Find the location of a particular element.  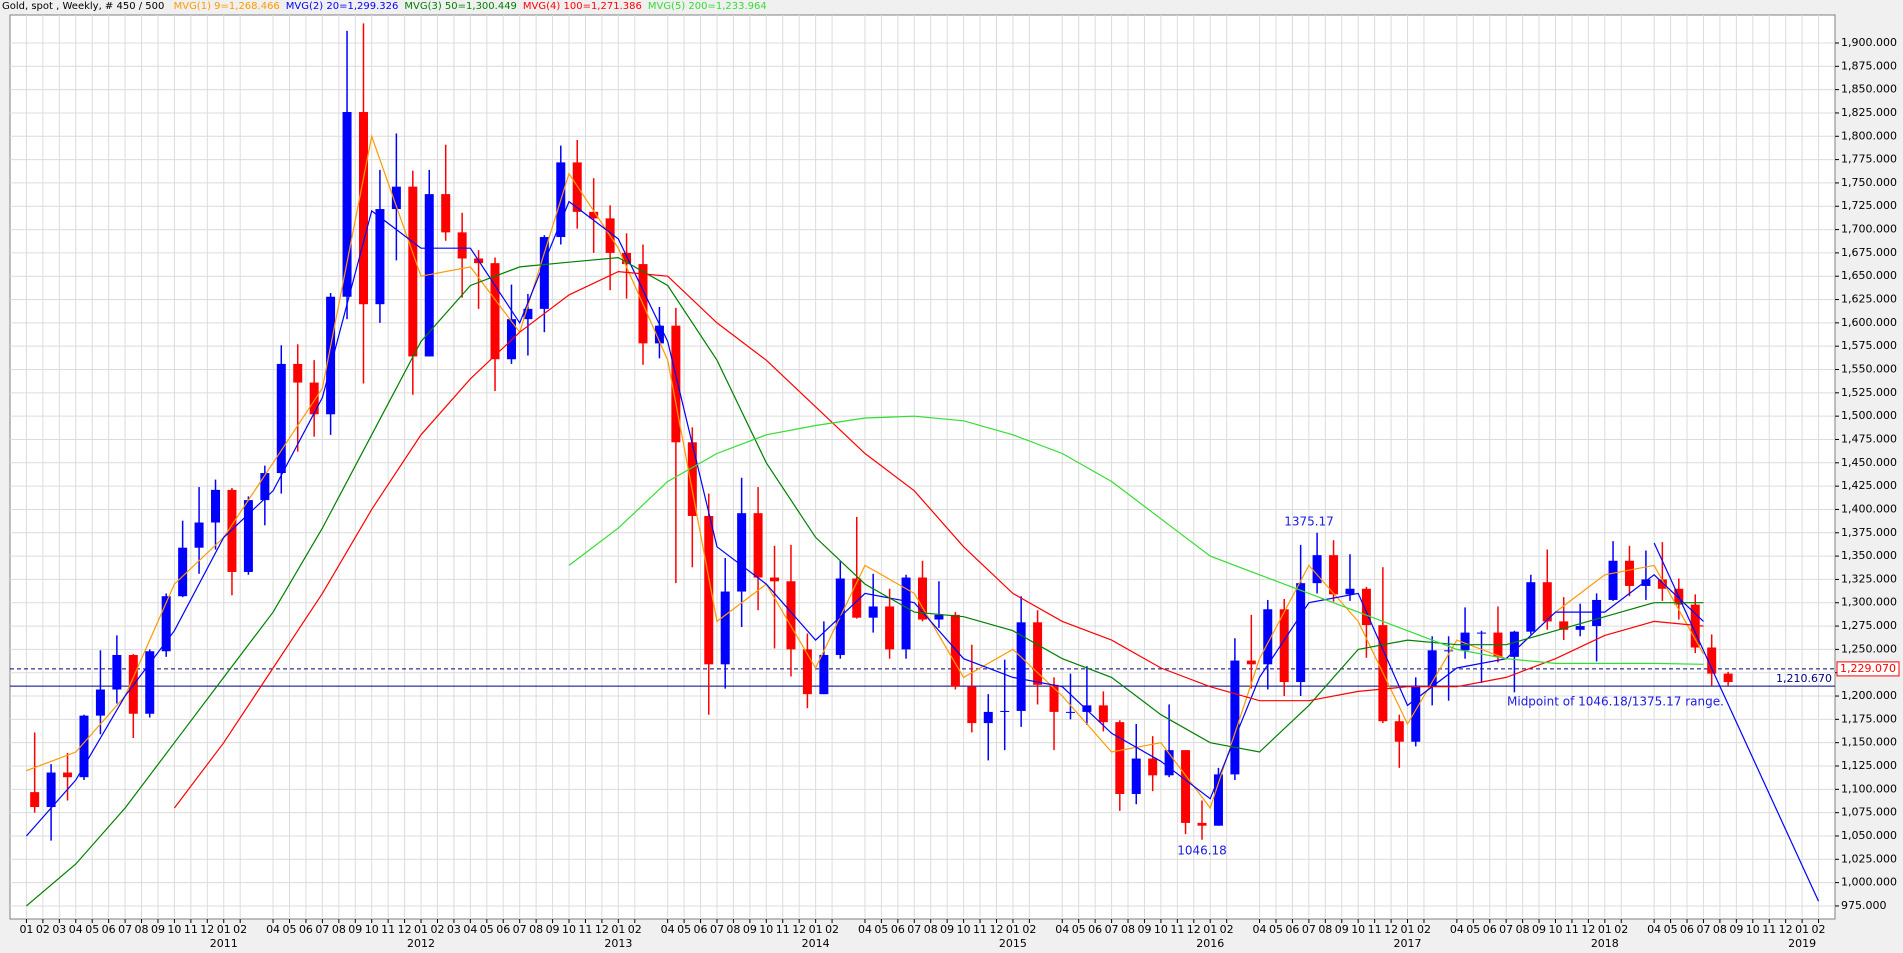

legend-entry: MVG(2) 20=1,299.326 is located at coordinates (342, 6).